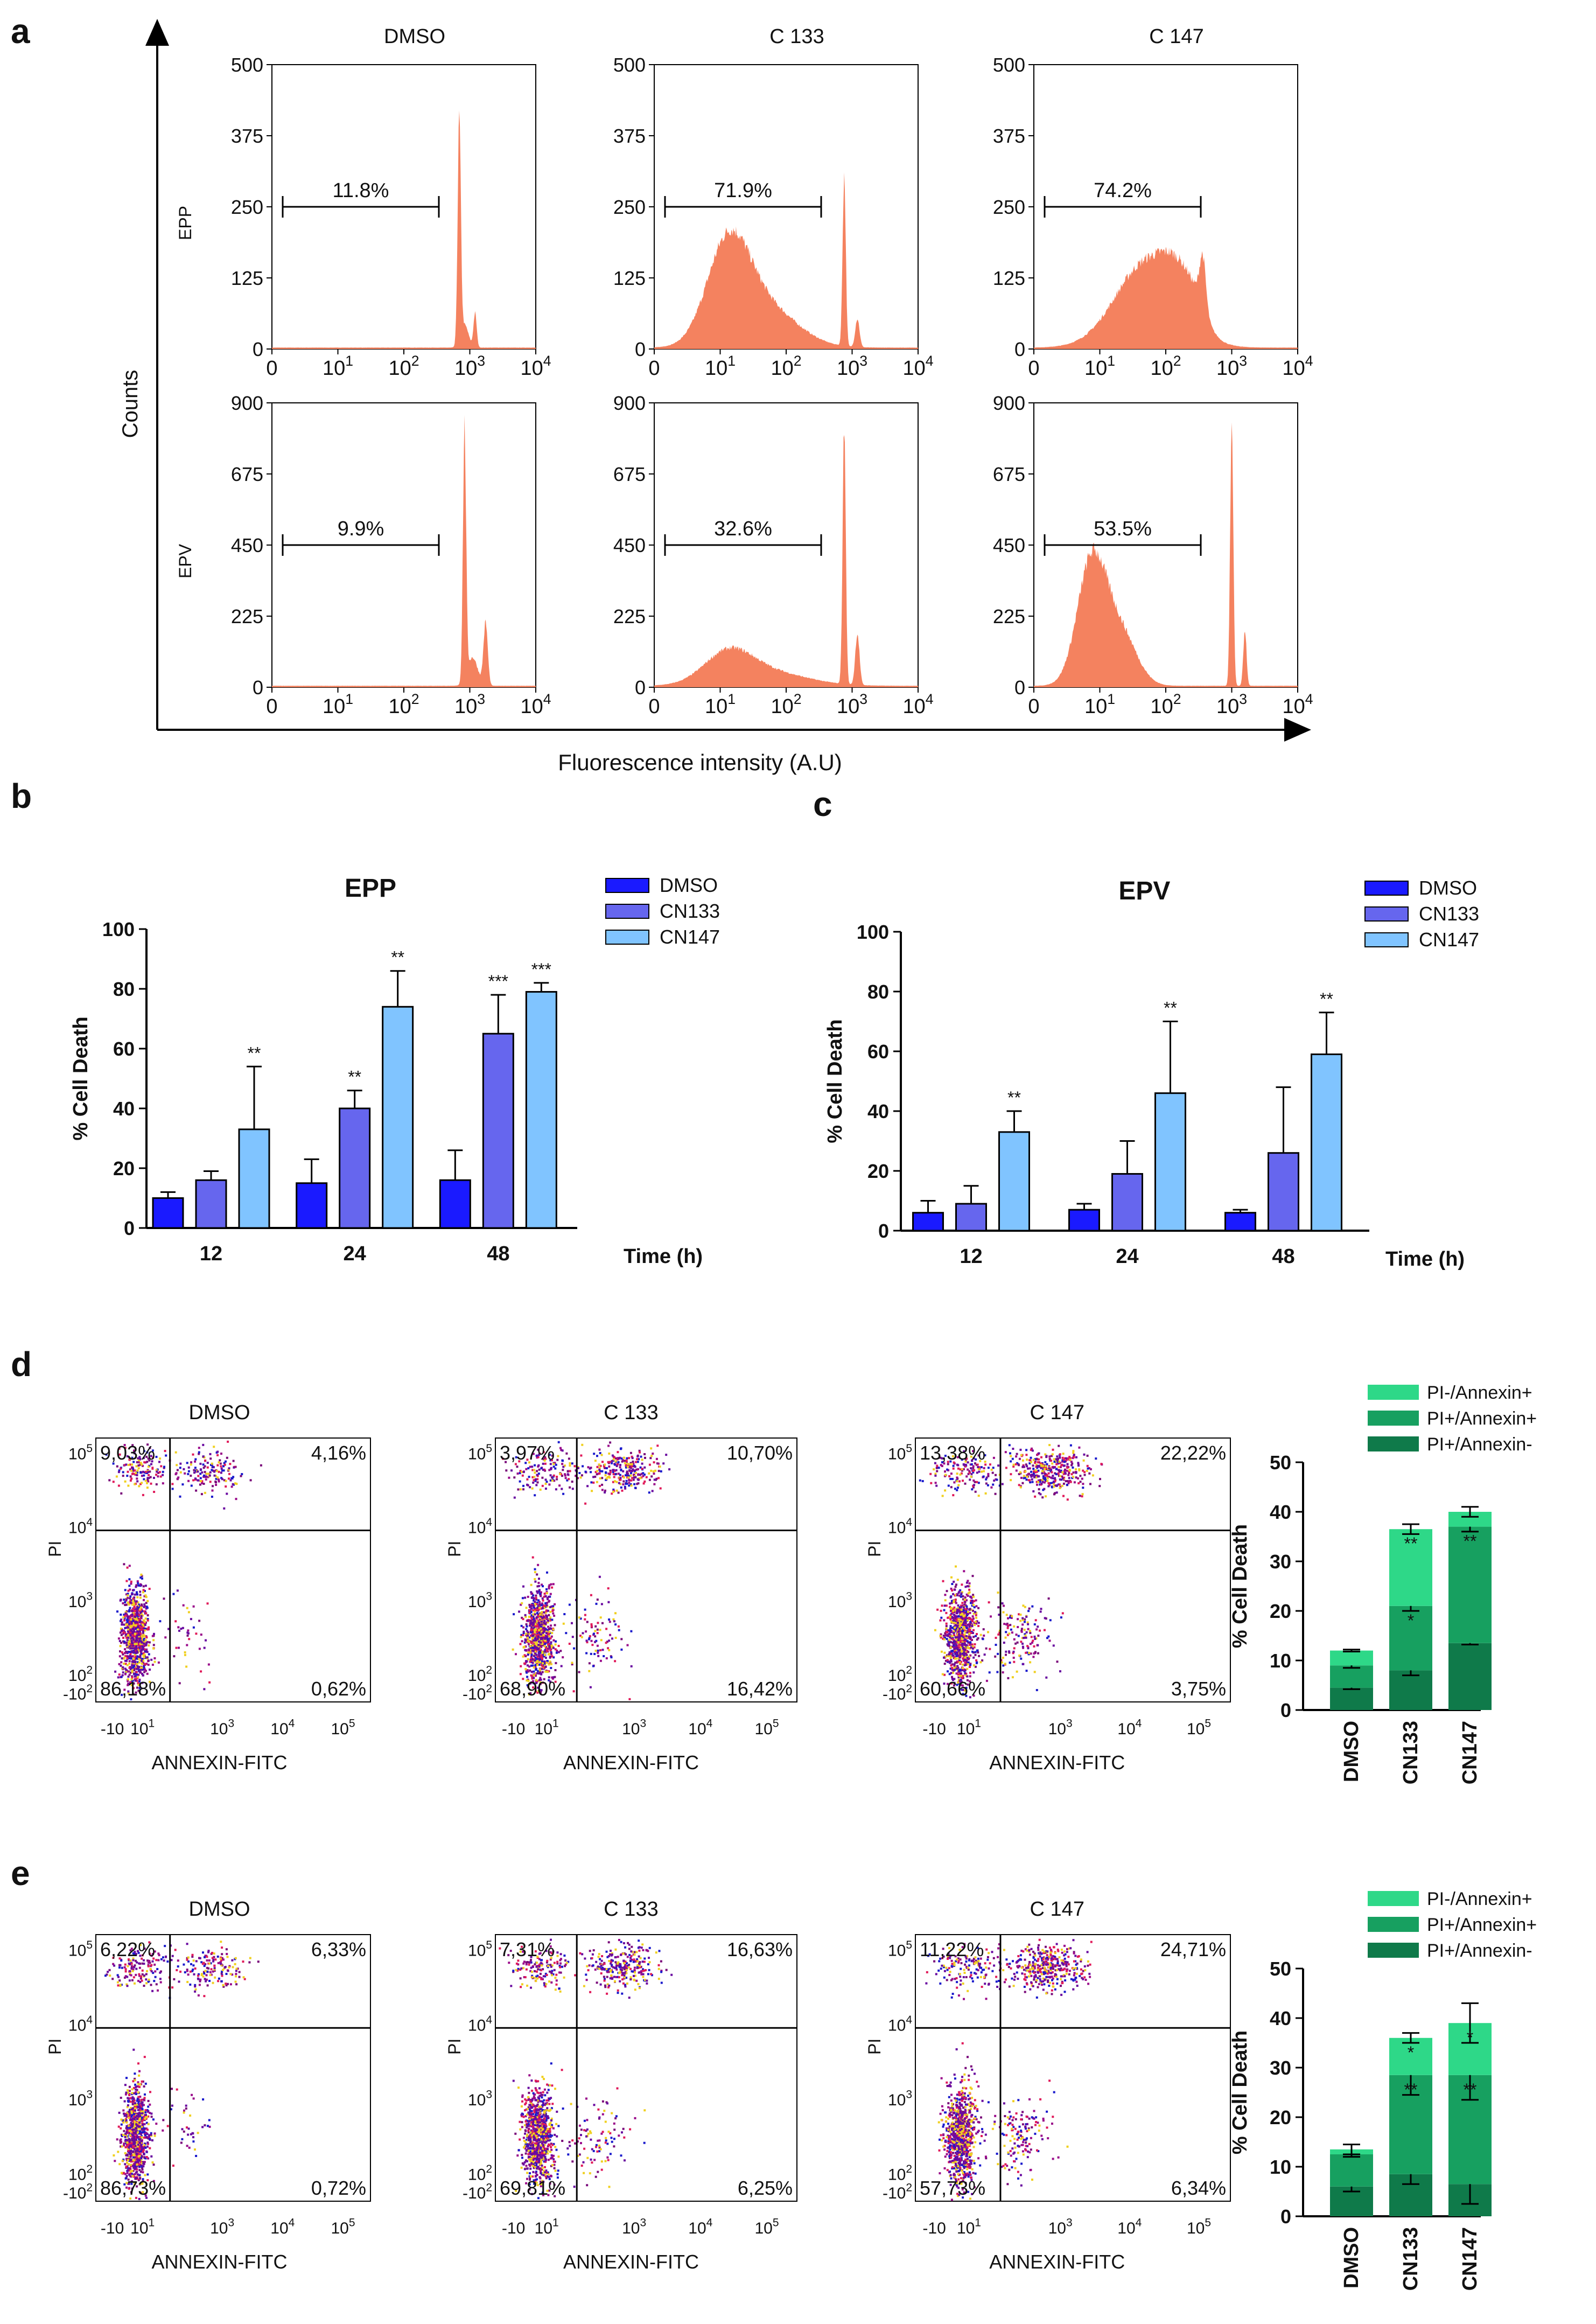 The image size is (1596, 2324). What do you see at coordinates (415, 699) in the screenshot?
I see `x-tick-label-exp: 2` at bounding box center [415, 699].